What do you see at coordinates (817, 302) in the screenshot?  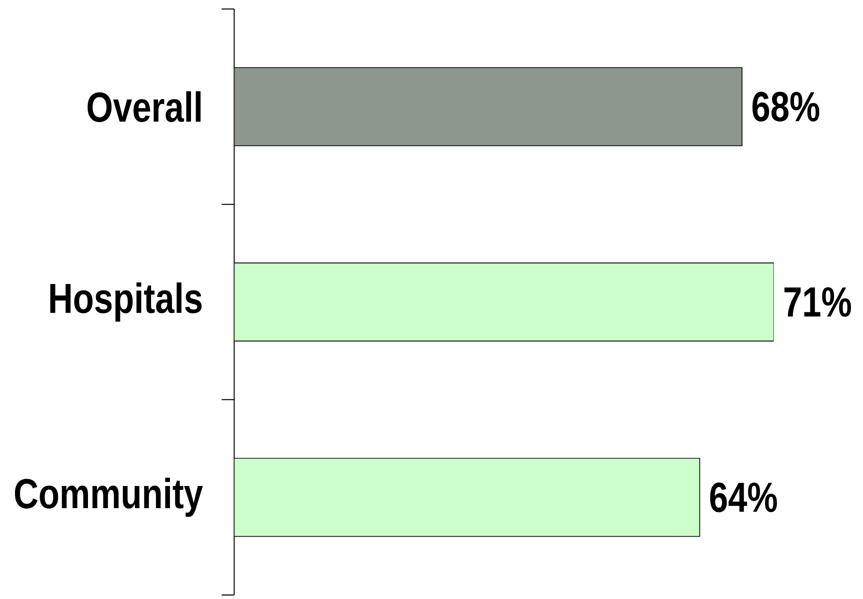 I see `data-label: 71%` at bounding box center [817, 302].